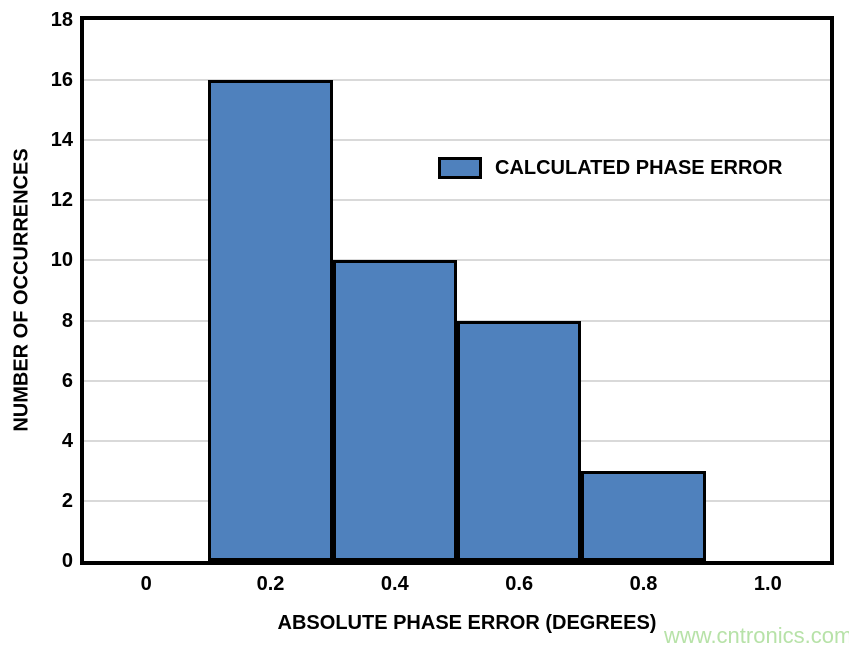  What do you see at coordinates (61, 260) in the screenshot?
I see `y-tick-label-10: 10` at bounding box center [61, 260].